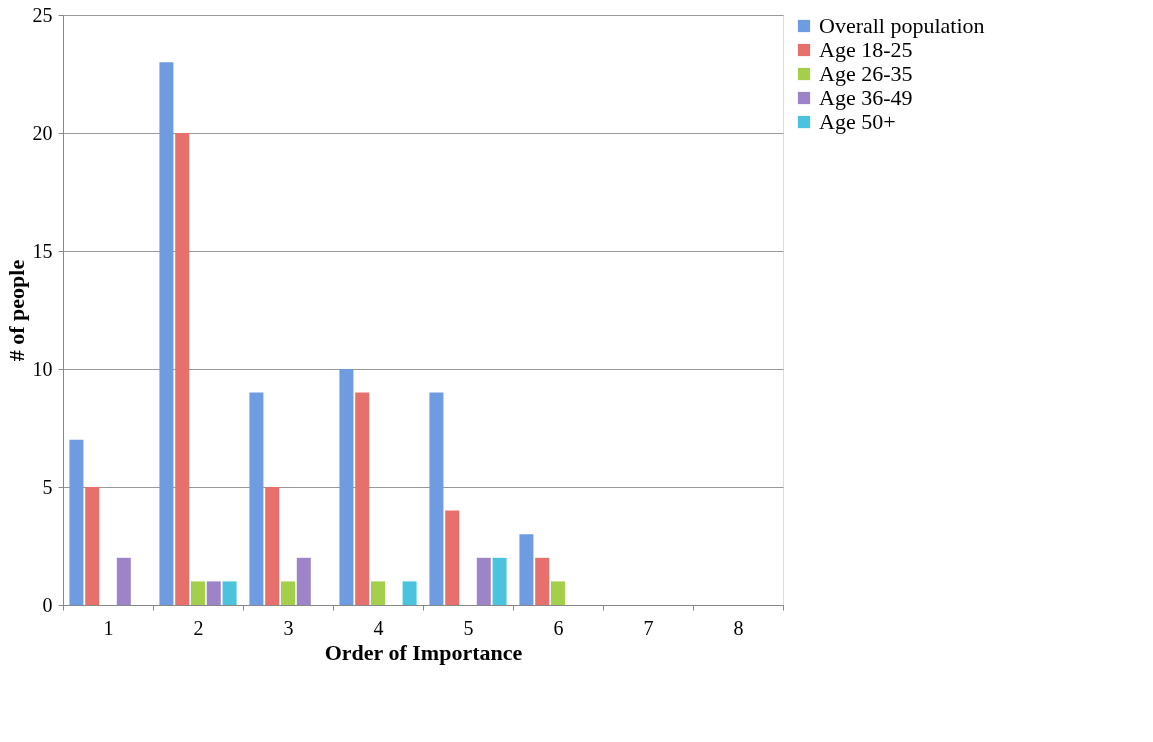  Describe the element at coordinates (47, 486) in the screenshot. I see `y-tick-label: 5` at that location.